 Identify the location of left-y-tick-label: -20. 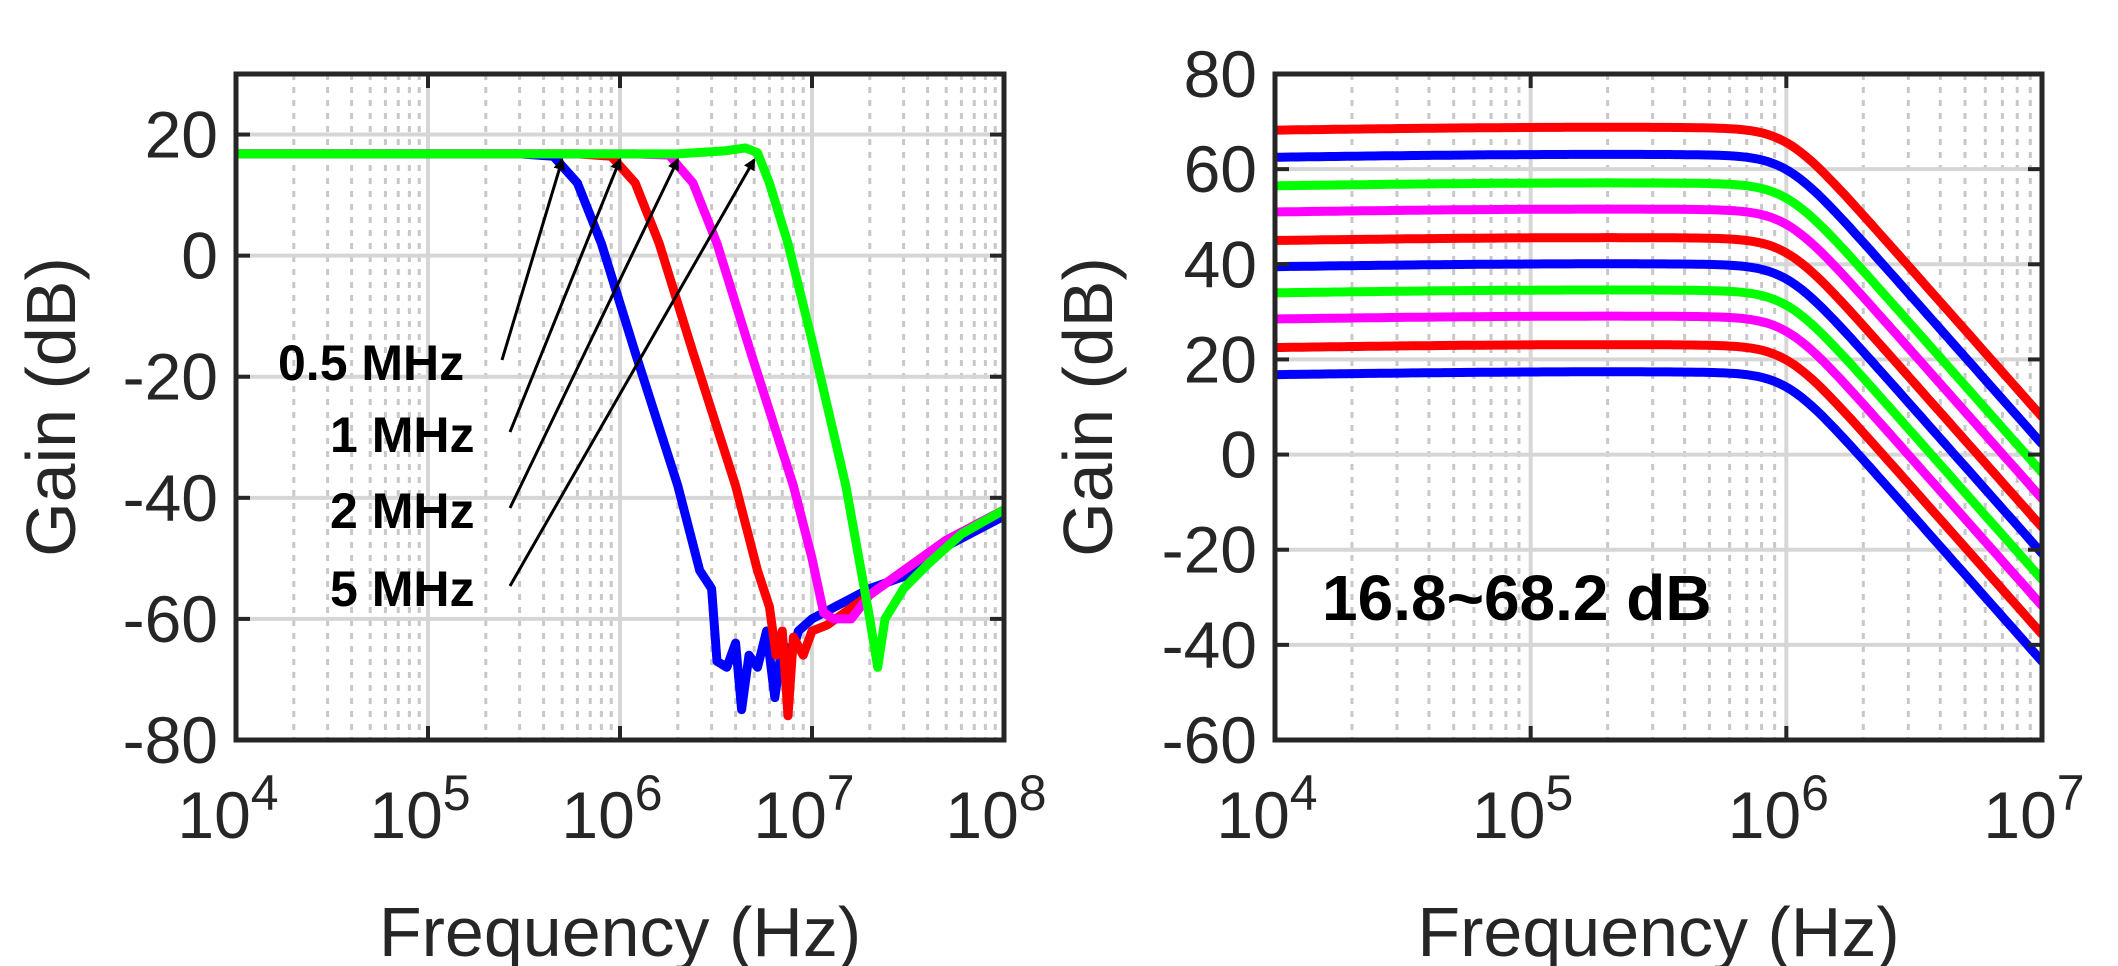
(170, 377).